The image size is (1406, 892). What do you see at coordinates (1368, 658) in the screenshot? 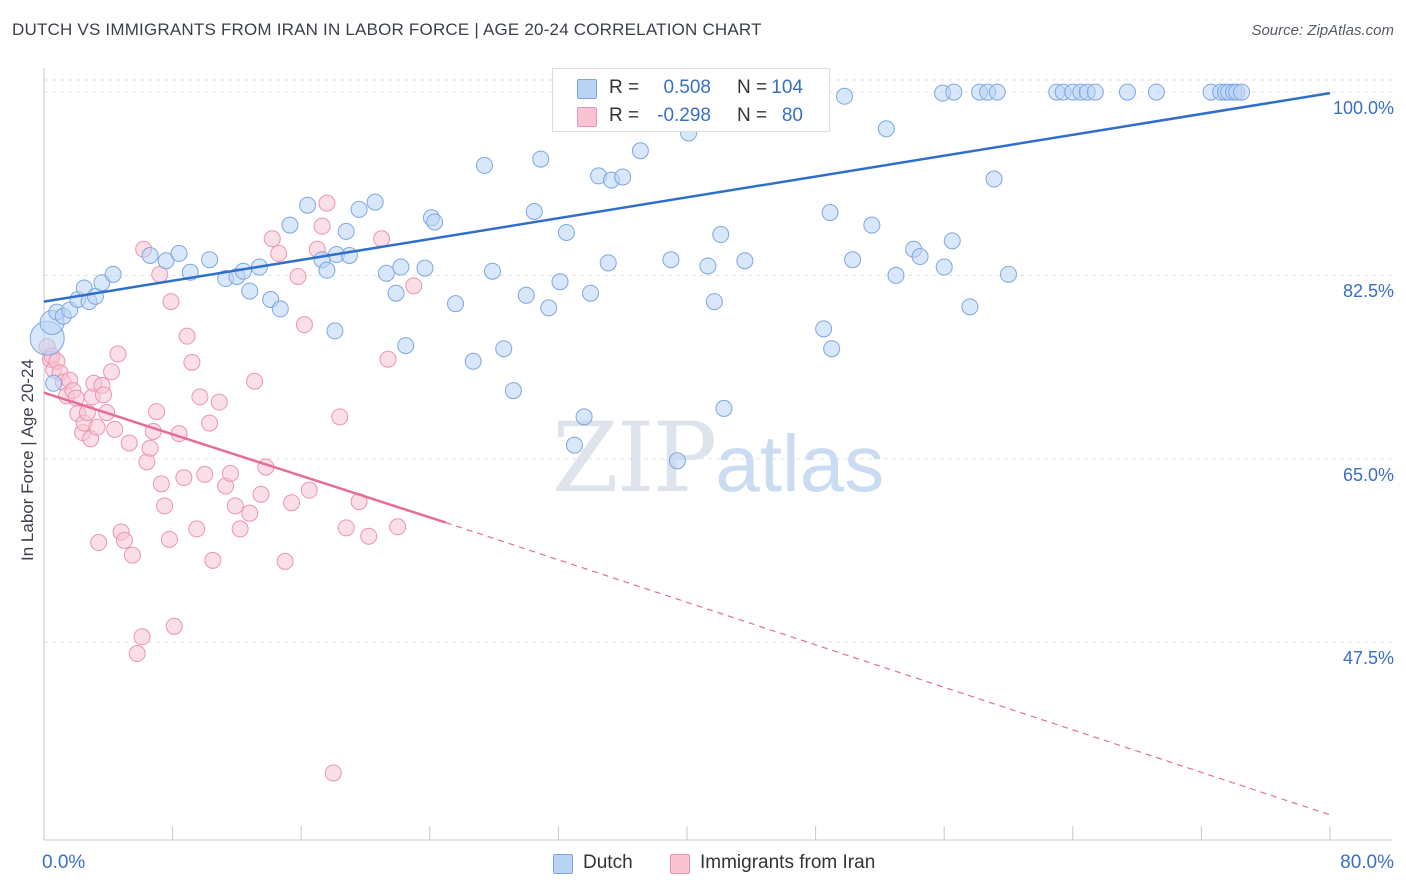
I see `y-tick-label: 47.5%` at bounding box center [1368, 658].